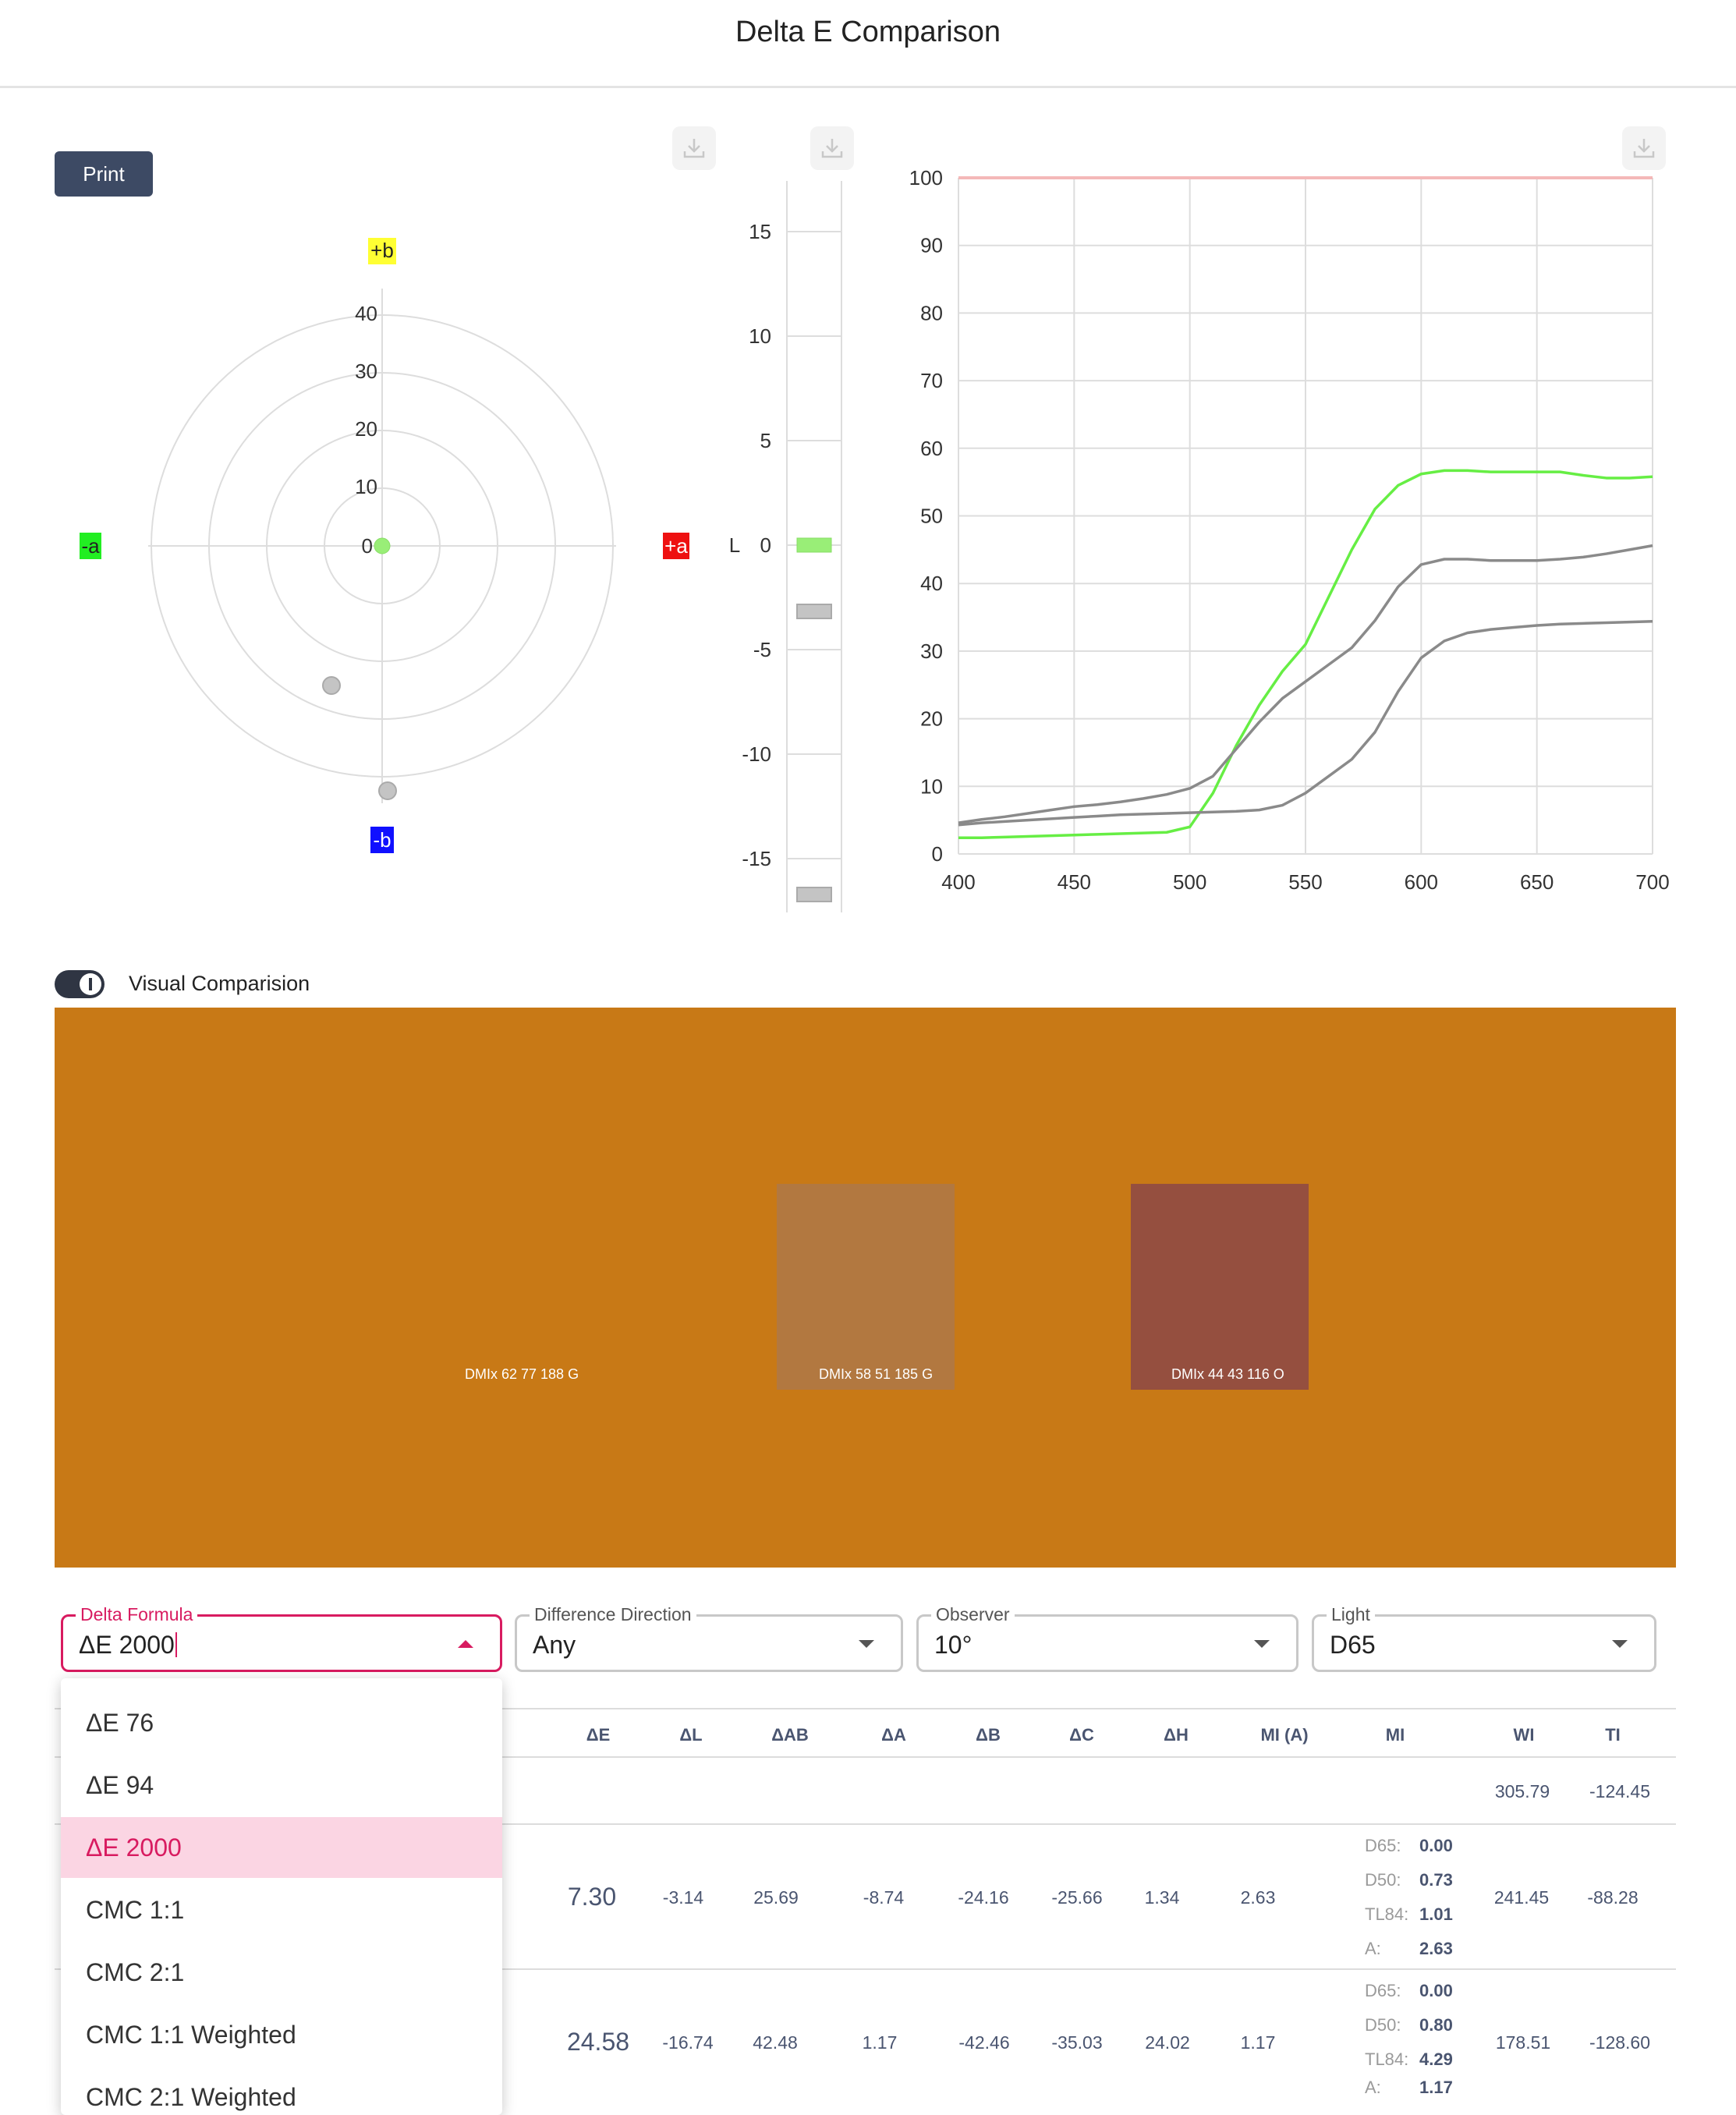 The width and height of the screenshot is (1736, 2115). I want to click on download-lightness-button, so click(832, 148).